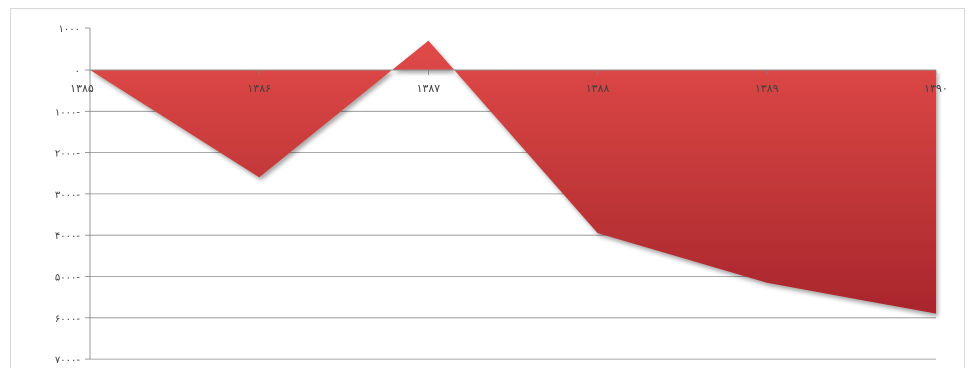  What do you see at coordinates (67, 236) in the screenshot?
I see `y-tick-label: ۴۰۰۰-` at bounding box center [67, 236].